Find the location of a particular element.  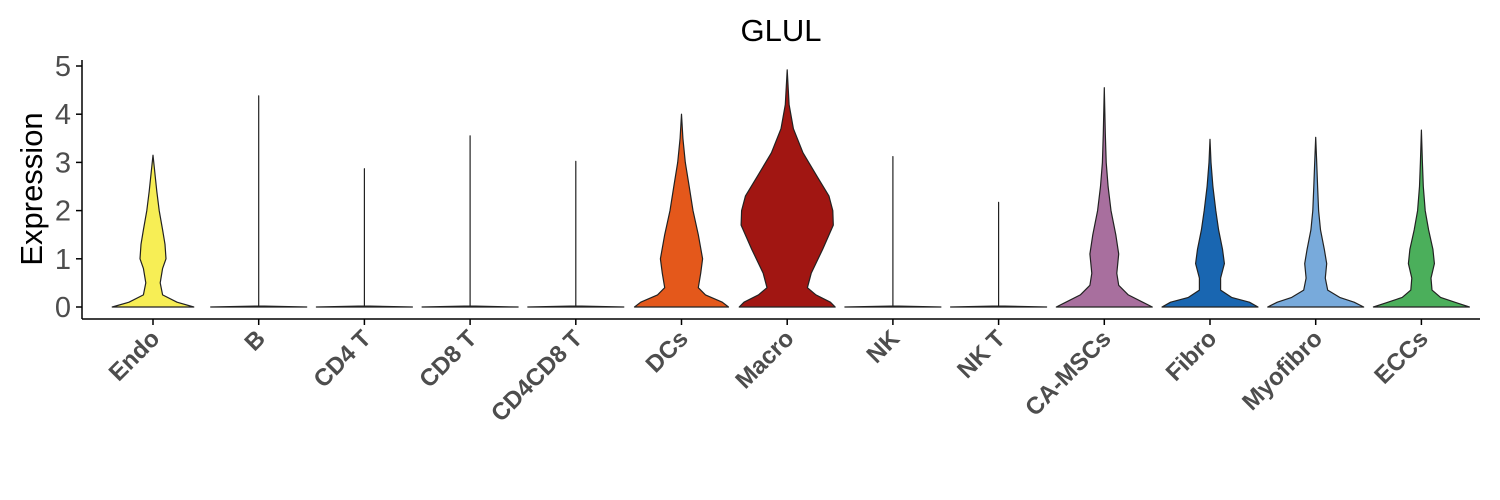

violin-dcs is located at coordinates (681, 210).